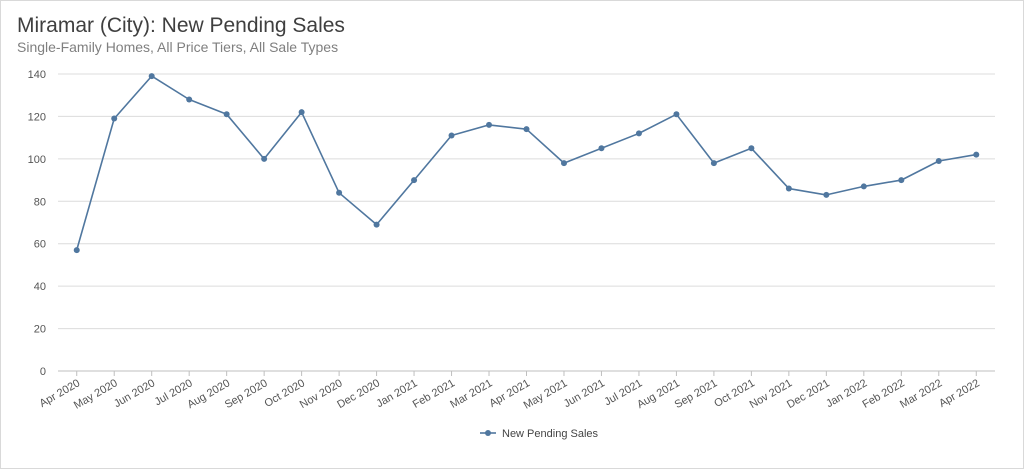  I want to click on x-tick-label: Sep 2021, so click(696, 394).